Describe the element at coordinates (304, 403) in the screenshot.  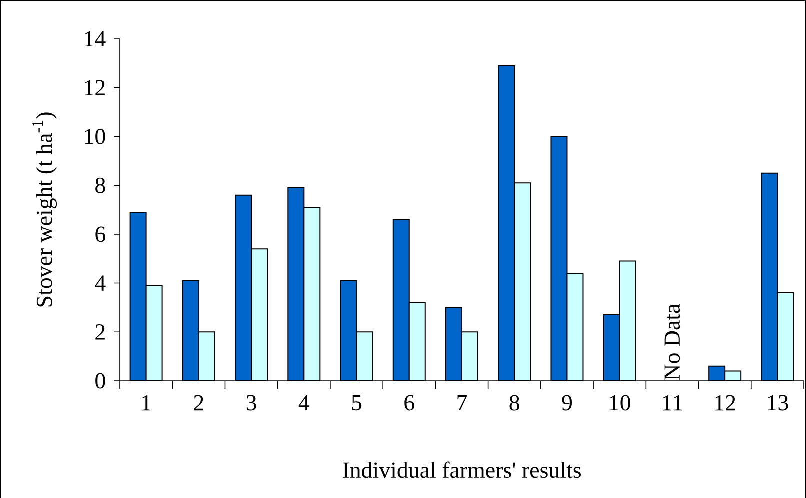
I see `x-tick-label: 4` at that location.